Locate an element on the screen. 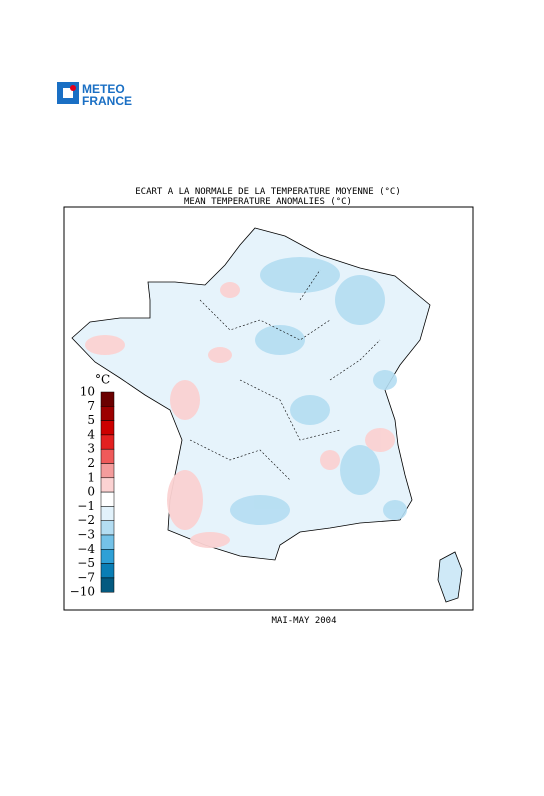 This screenshot has width=544, height=796. legend-label: 0 is located at coordinates (91, 492).